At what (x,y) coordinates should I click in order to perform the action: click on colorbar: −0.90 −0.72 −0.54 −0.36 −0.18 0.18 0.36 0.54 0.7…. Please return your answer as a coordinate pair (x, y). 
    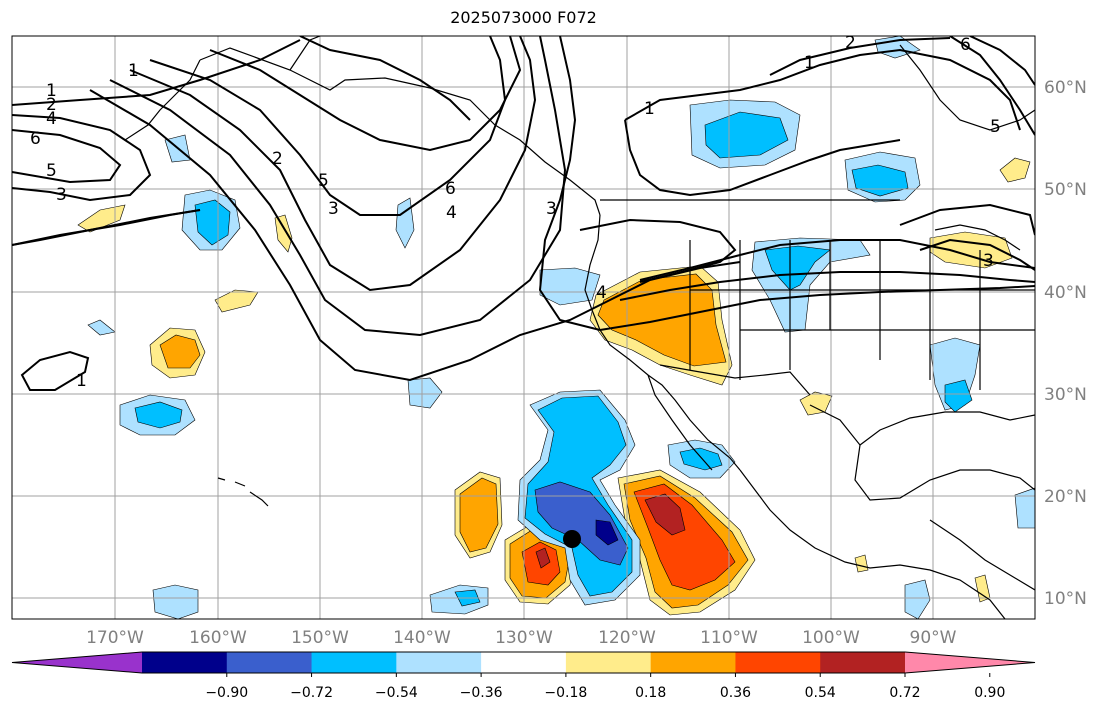
    Looking at the image, I should click on (523, 676).